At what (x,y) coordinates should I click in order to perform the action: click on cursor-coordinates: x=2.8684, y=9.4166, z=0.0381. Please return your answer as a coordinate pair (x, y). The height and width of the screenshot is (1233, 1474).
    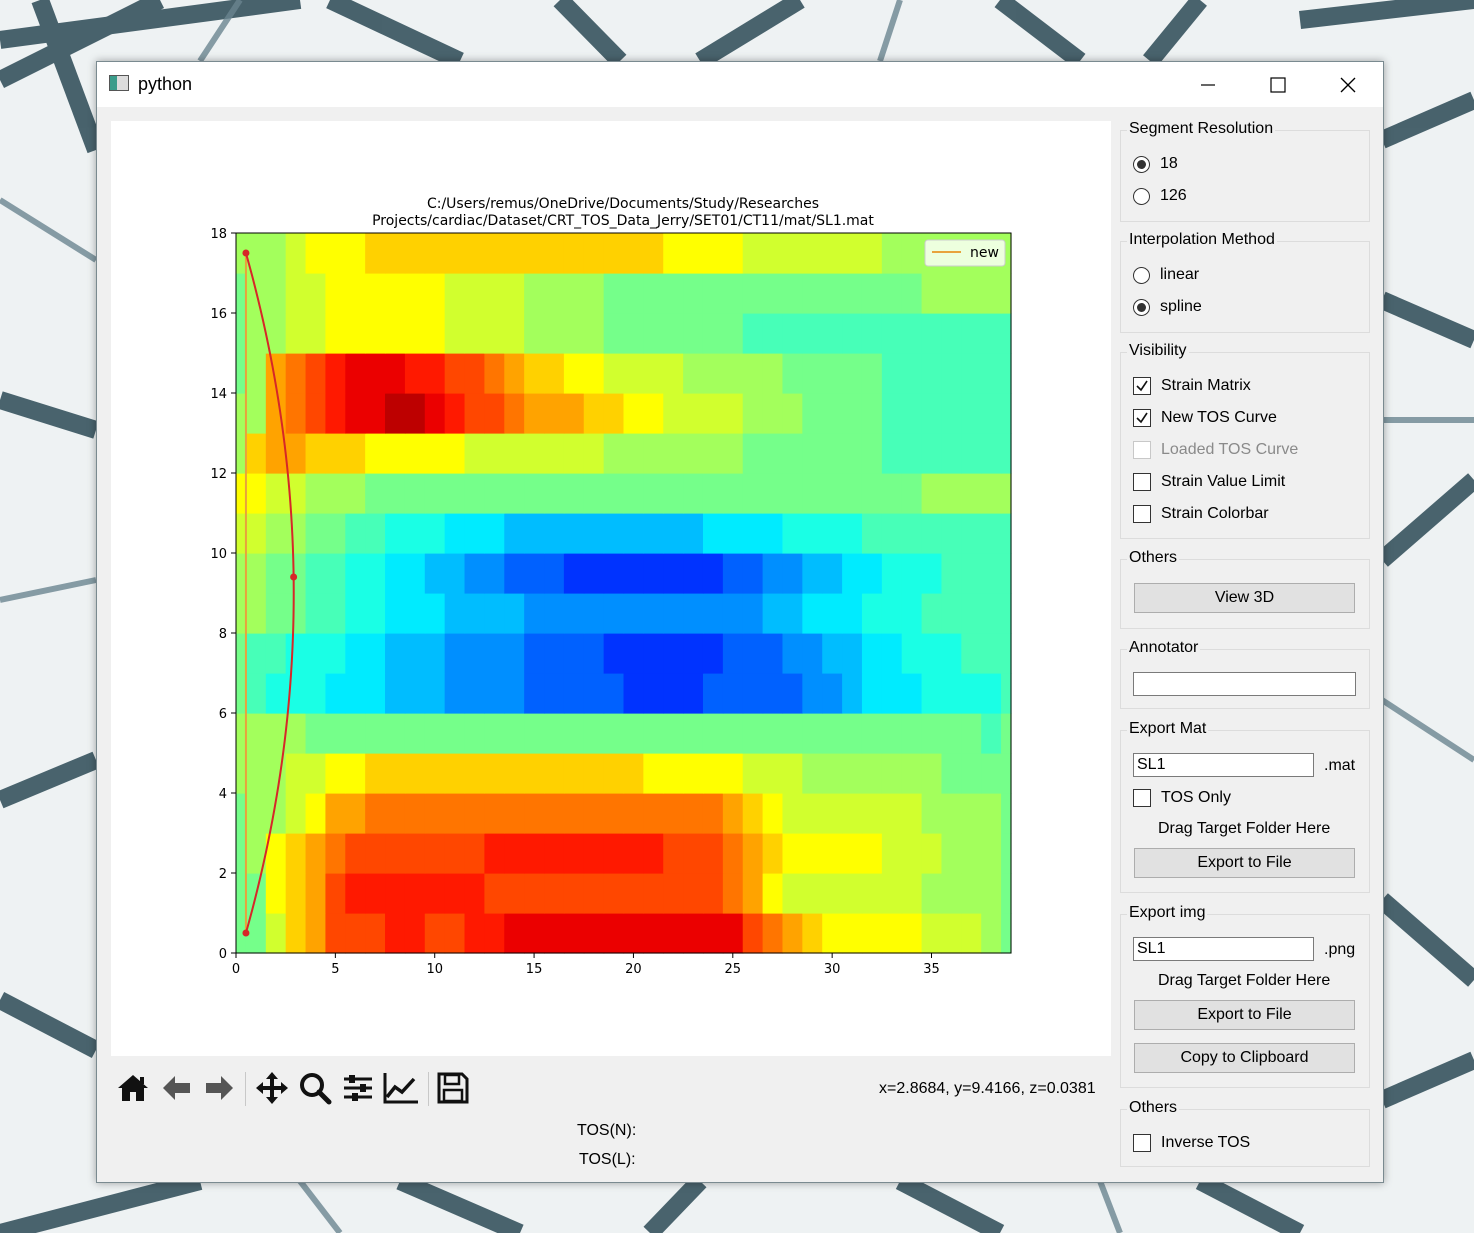
    Looking at the image, I should click on (987, 1088).